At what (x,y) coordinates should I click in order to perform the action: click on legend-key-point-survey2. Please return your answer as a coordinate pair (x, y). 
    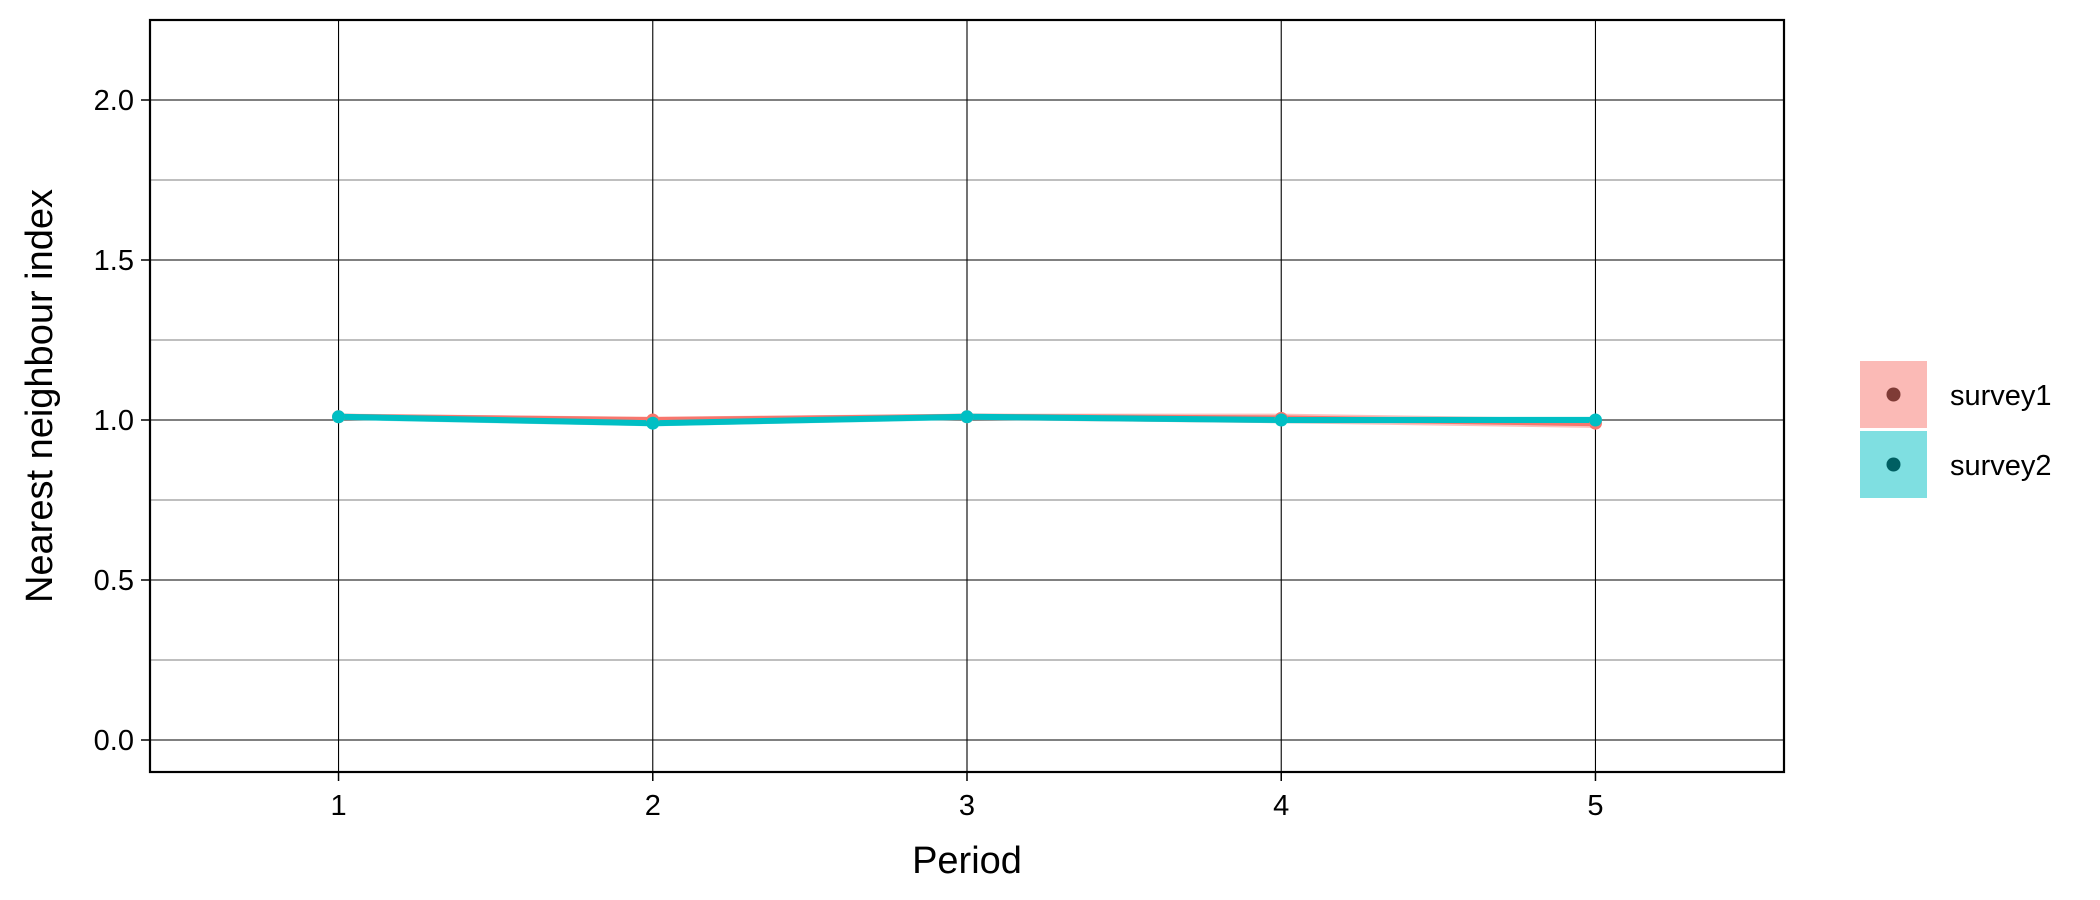
    Looking at the image, I should click on (1893, 464).